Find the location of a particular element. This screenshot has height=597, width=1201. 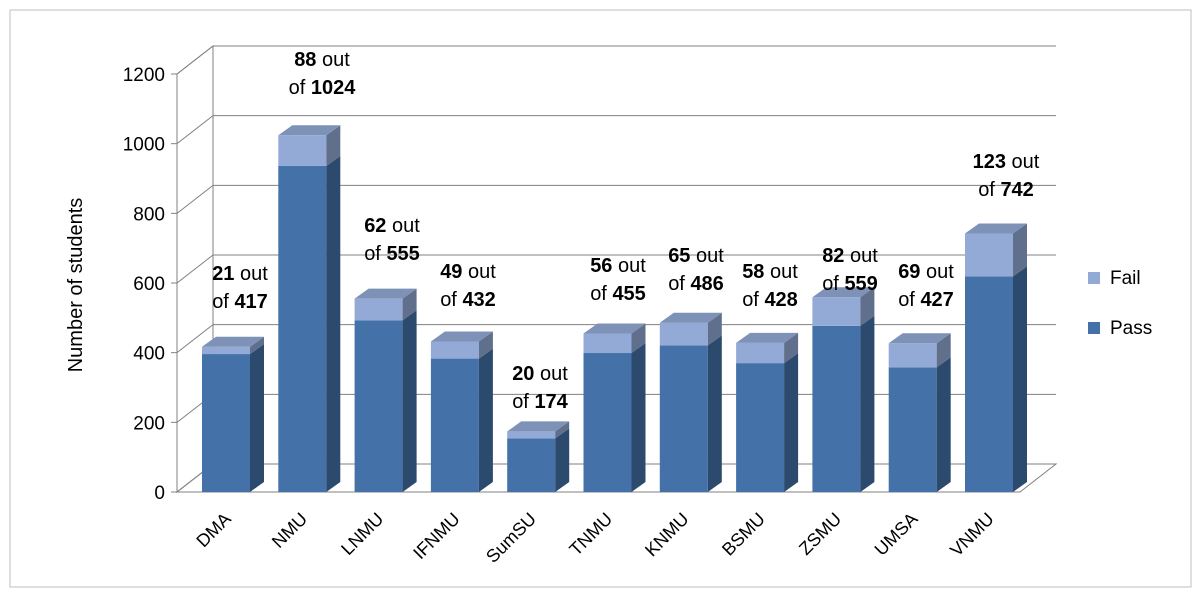

annotation-fail-line: 58 out is located at coordinates (770, 272).